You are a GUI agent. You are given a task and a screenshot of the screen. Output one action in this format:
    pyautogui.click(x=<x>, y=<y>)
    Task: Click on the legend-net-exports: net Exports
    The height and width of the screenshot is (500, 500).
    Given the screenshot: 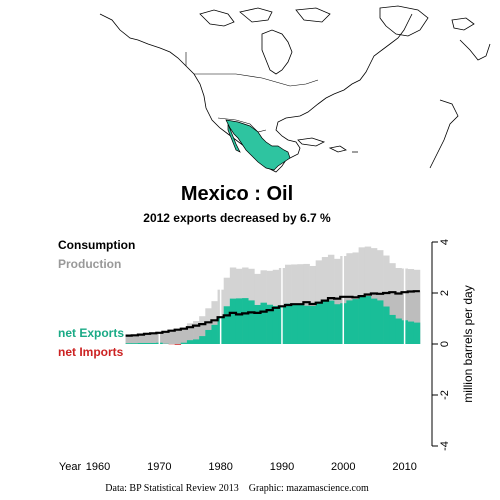 What is the action you would take?
    pyautogui.click(x=91, y=333)
    